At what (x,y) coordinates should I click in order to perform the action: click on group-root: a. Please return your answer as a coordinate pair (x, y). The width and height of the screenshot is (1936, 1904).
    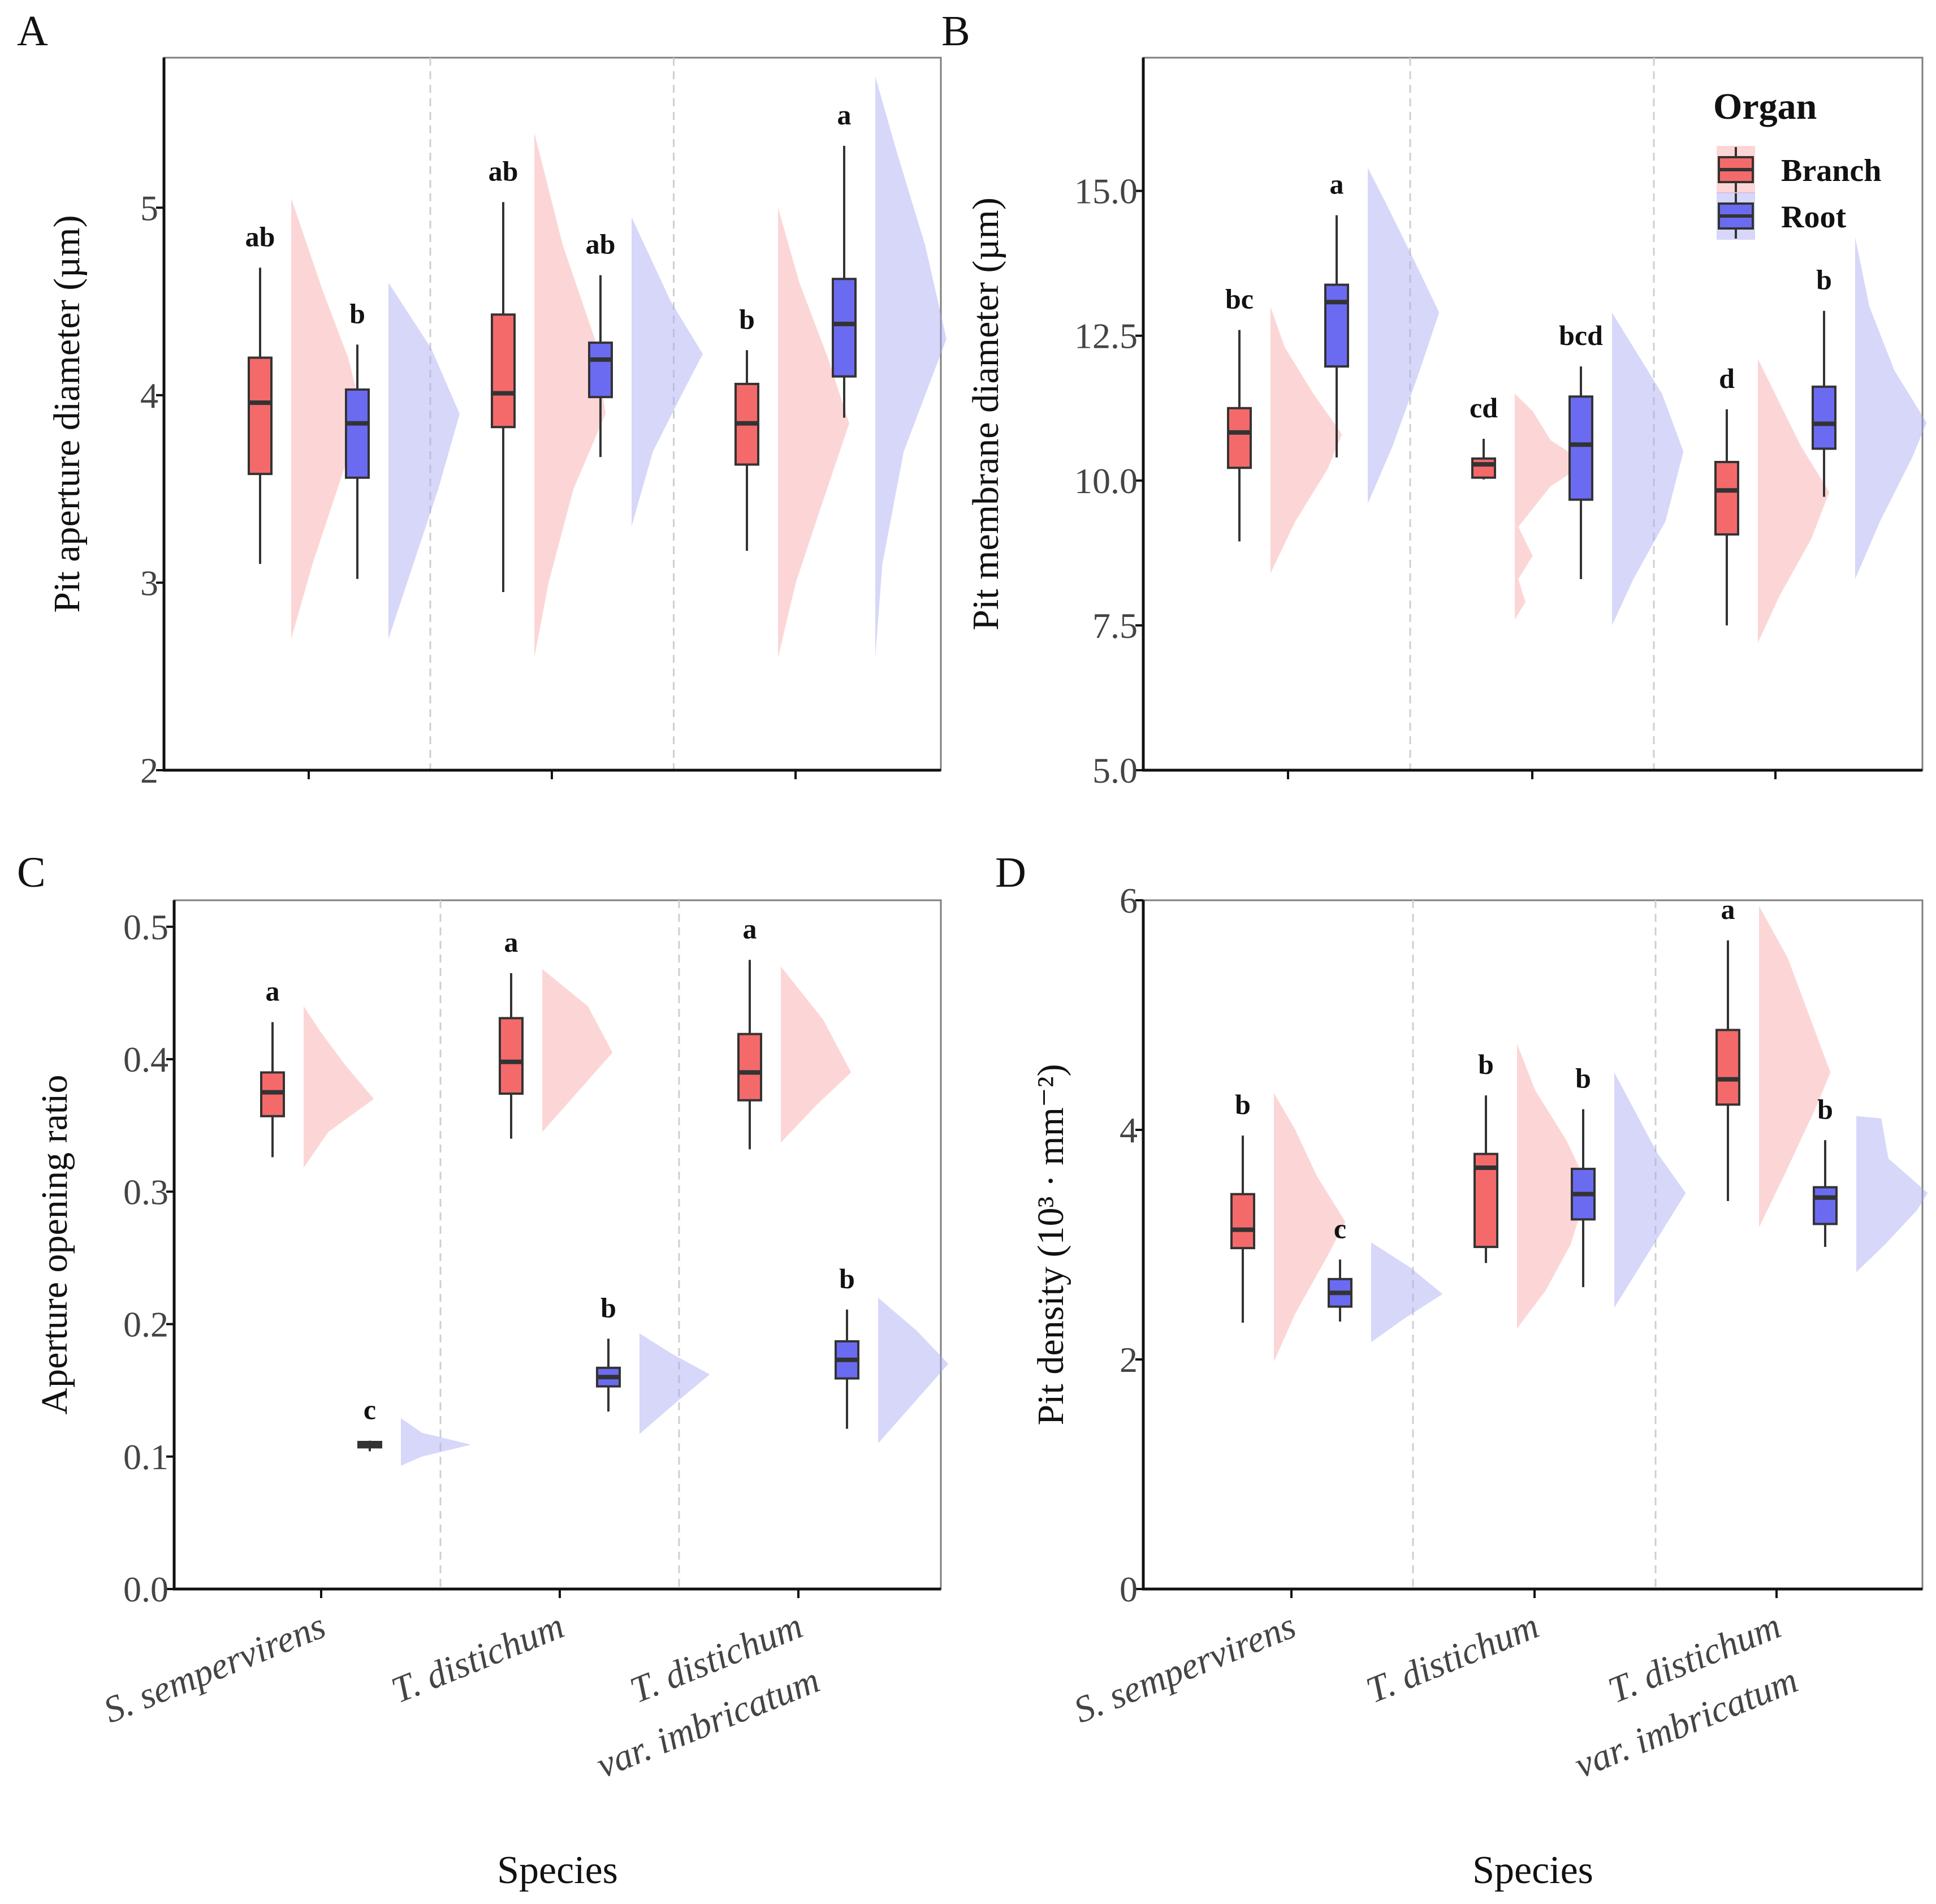
    Looking at the image, I should click on (1382, 335).